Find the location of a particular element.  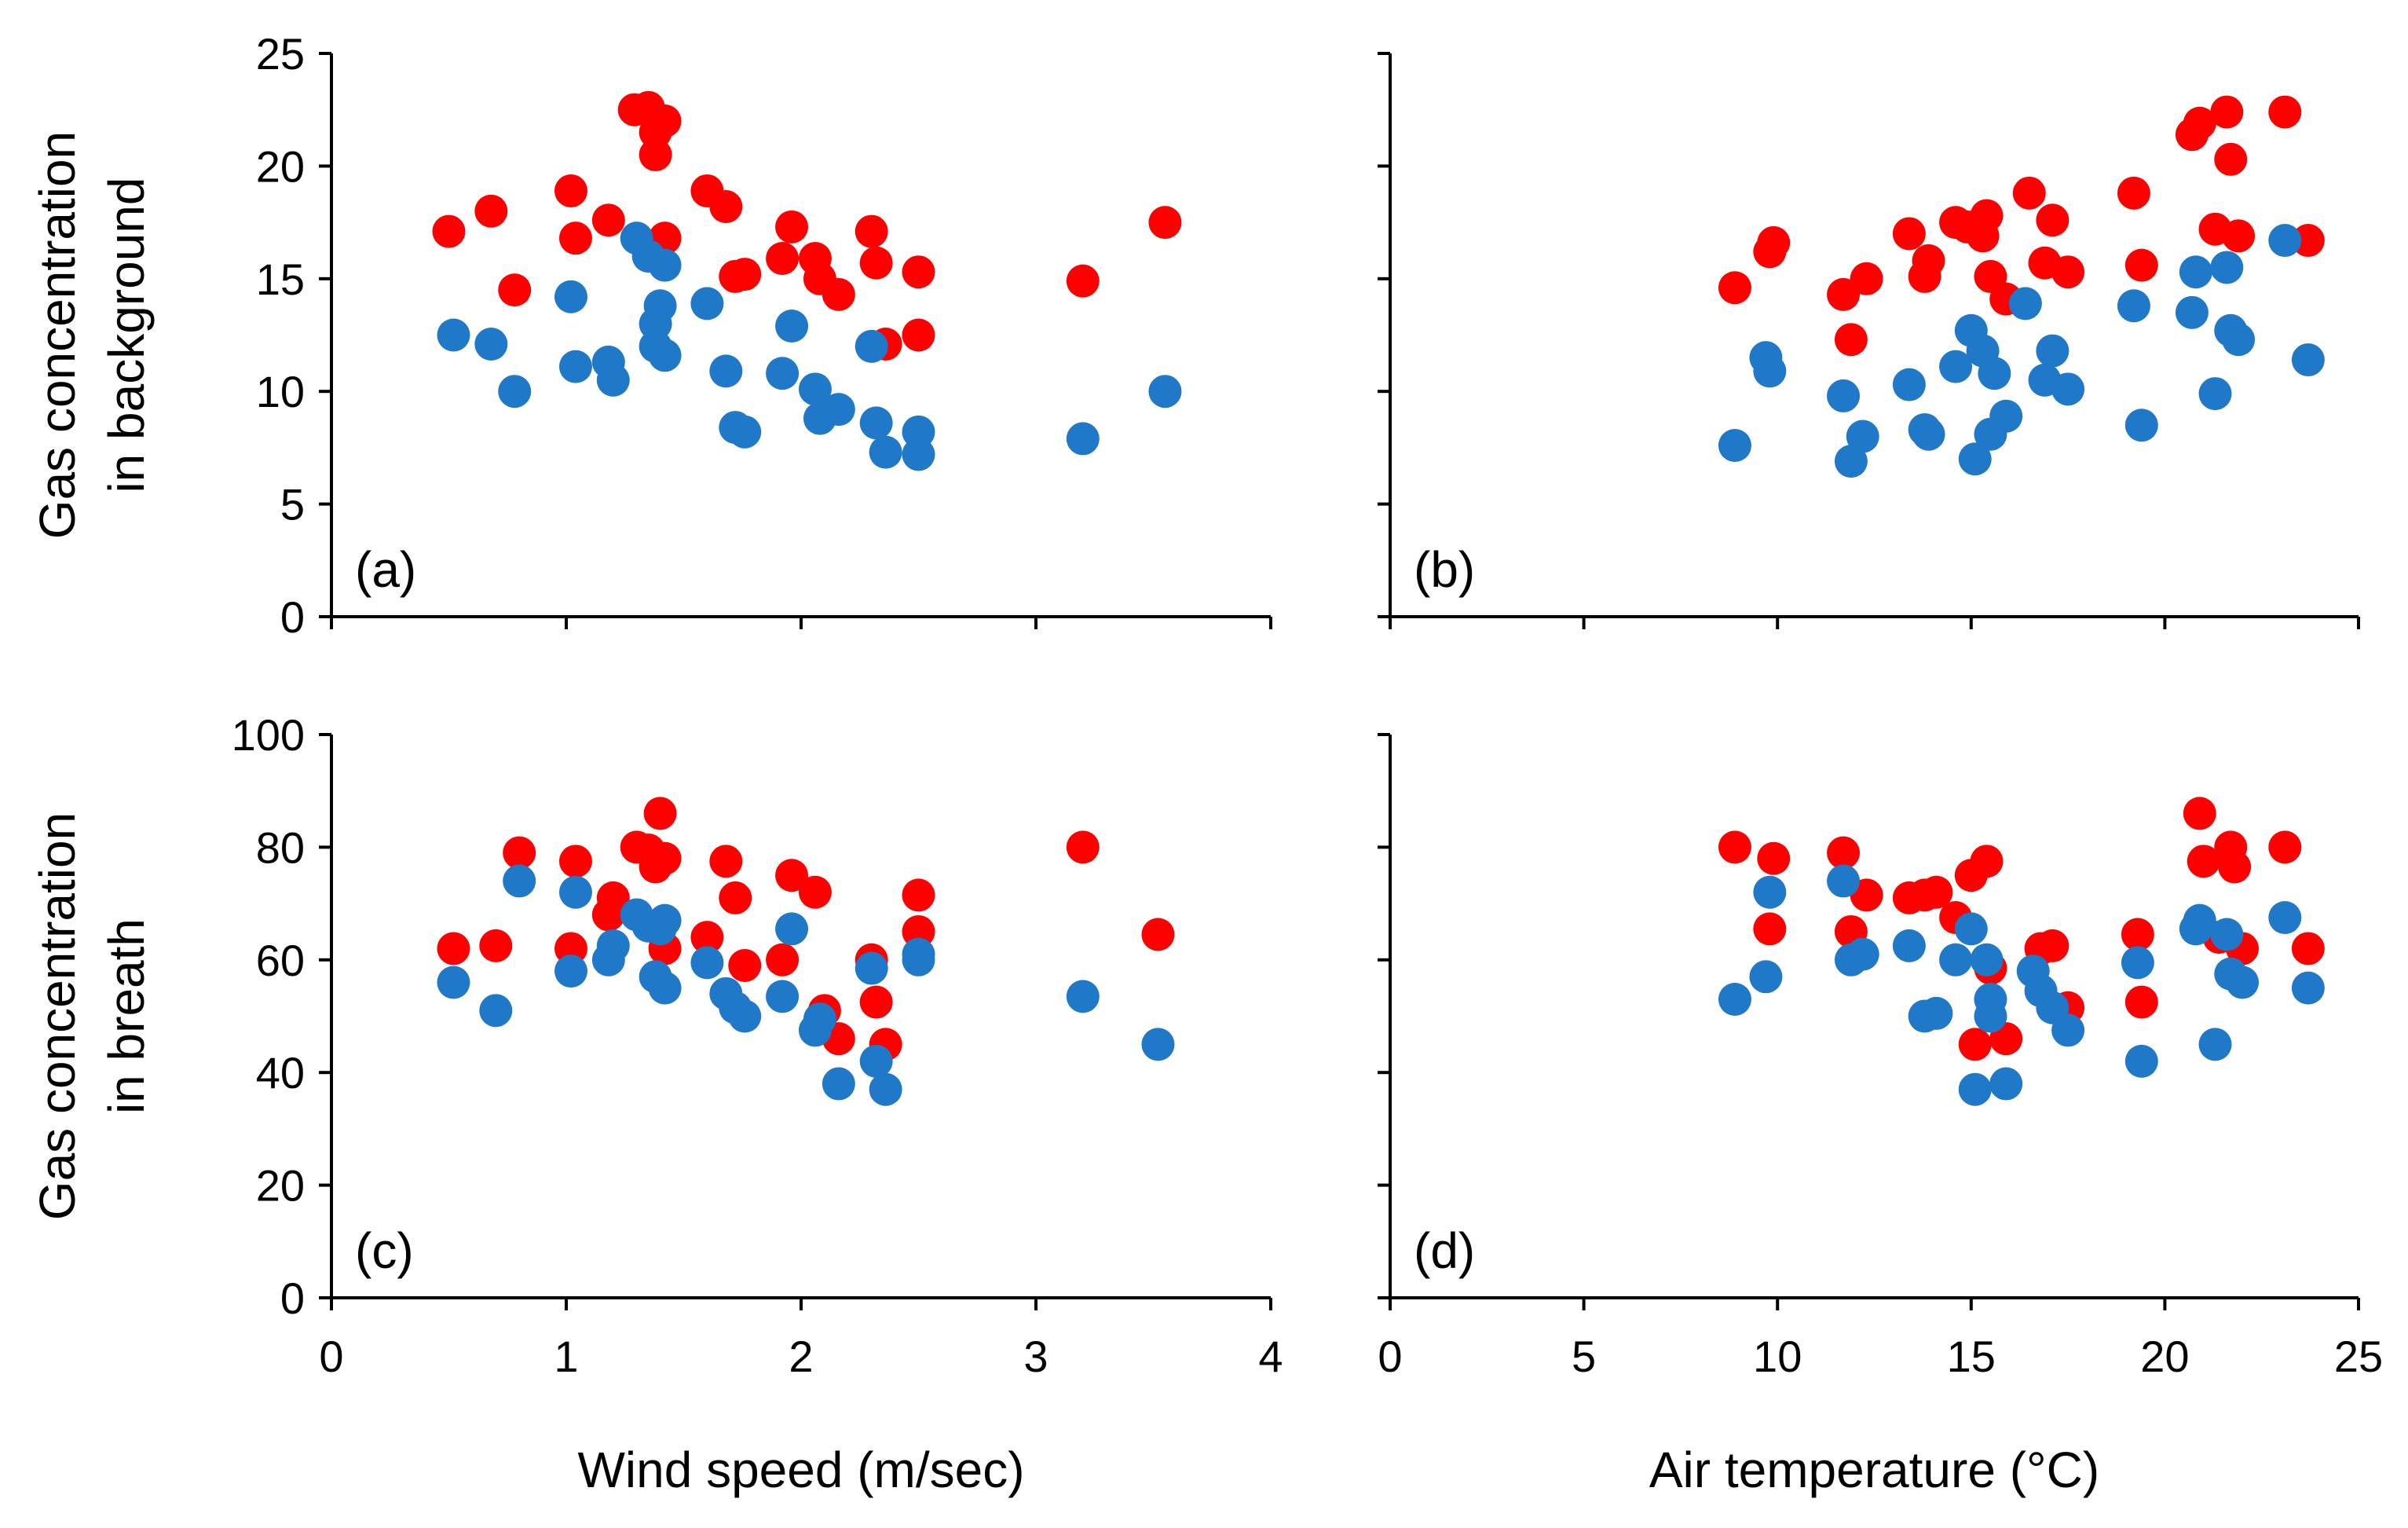

y-axis-title-line: in breath is located at coordinates (126, 1016).